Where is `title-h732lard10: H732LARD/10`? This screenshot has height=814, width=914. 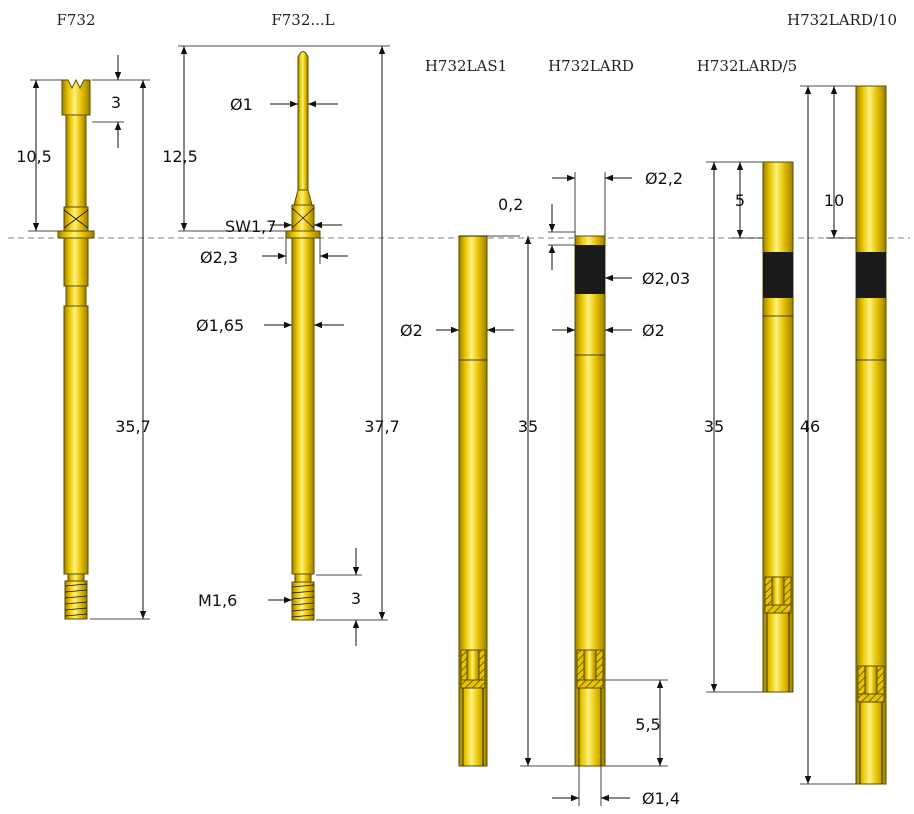
title-h732lard10: H732LARD/10 is located at coordinates (842, 20).